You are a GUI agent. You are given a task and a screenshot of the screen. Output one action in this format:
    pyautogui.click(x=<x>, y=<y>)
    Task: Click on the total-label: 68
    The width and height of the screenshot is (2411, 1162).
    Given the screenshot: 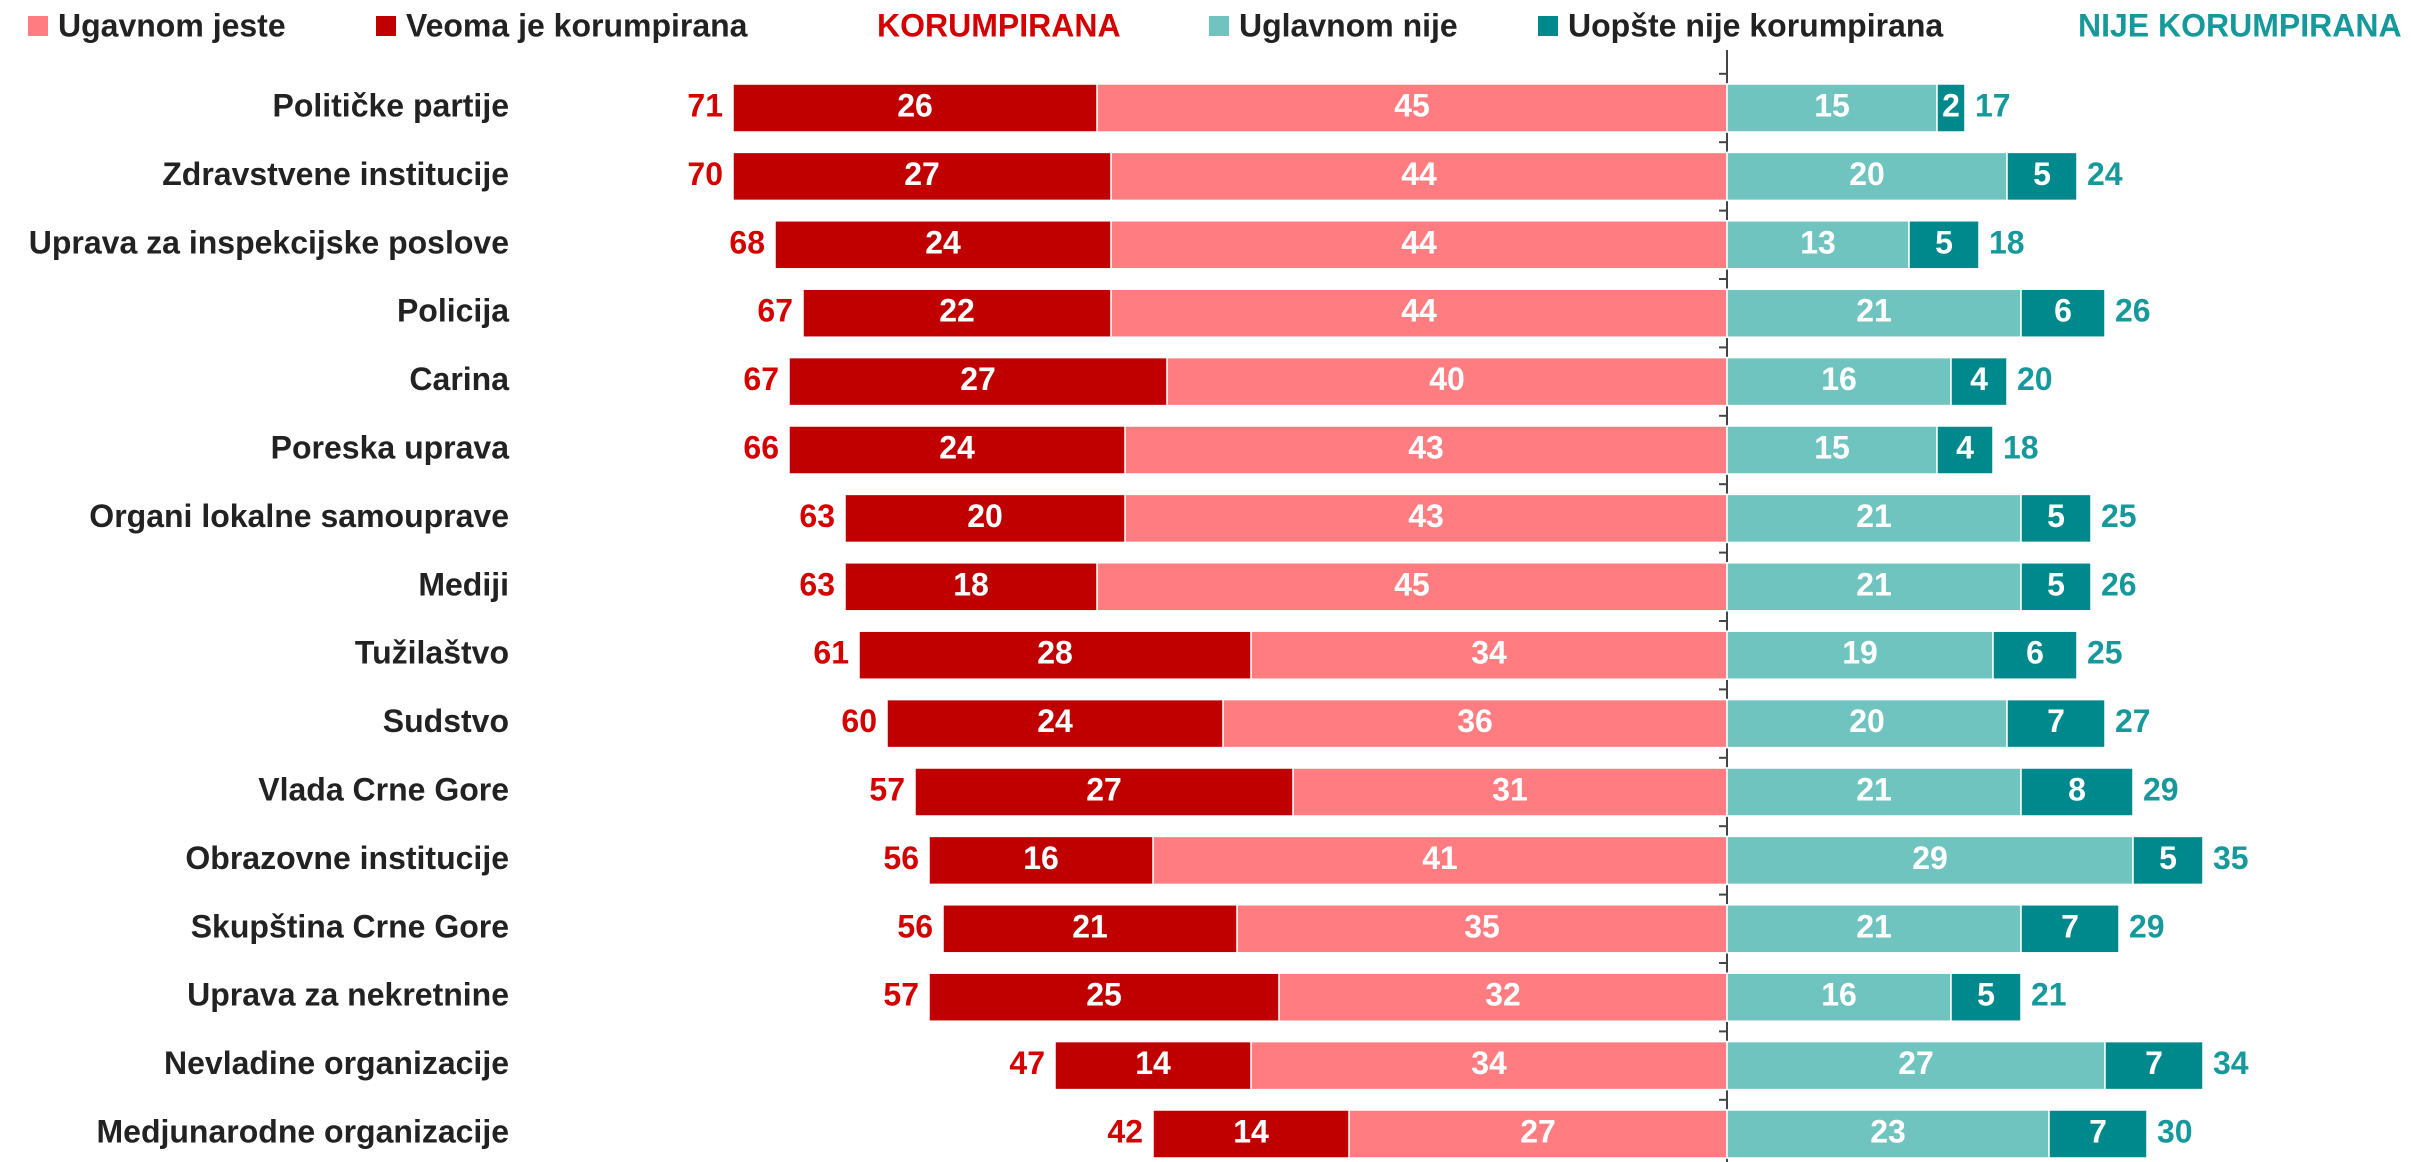 What is the action you would take?
    pyautogui.click(x=747, y=242)
    